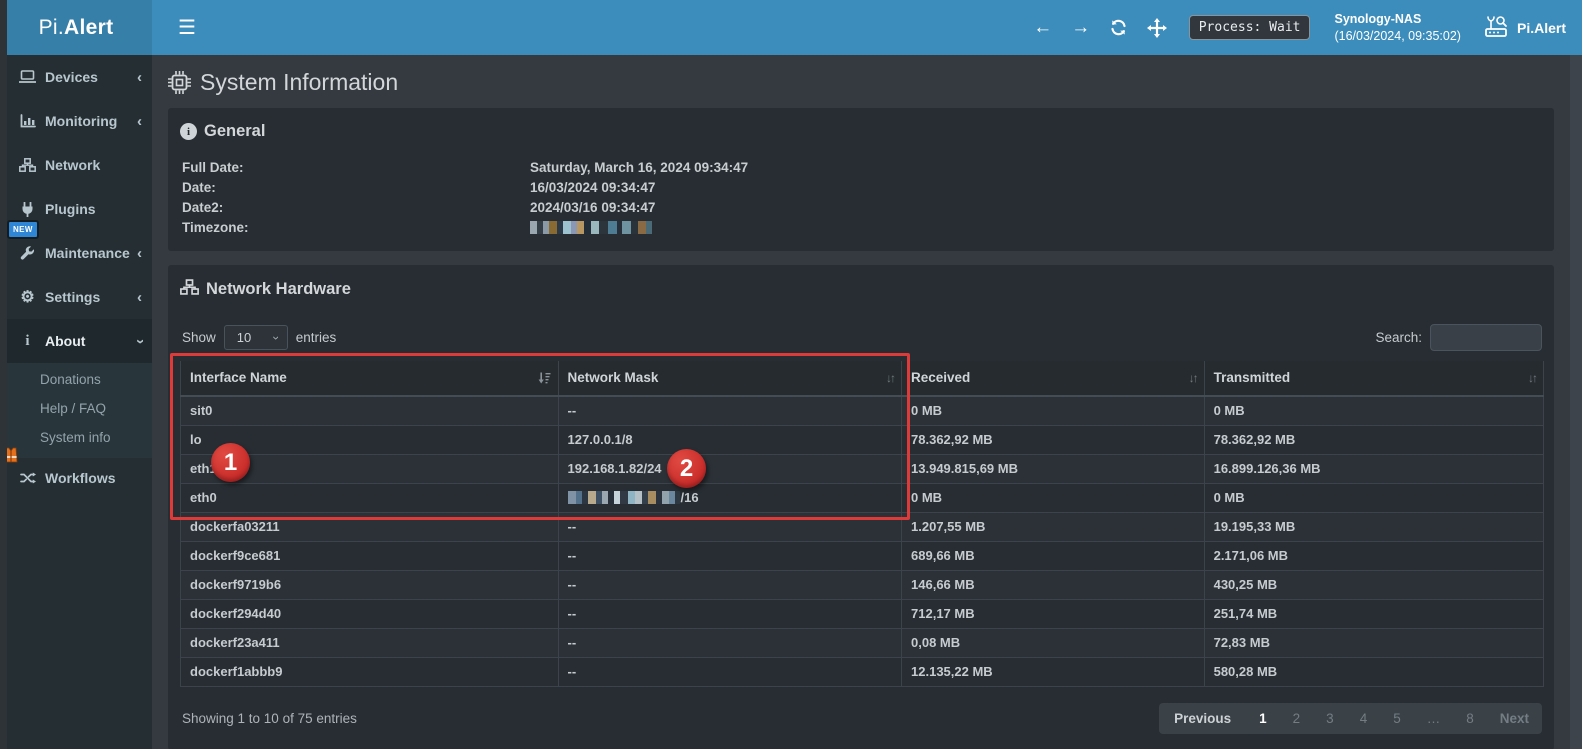 This screenshot has width=1582, height=749. I want to click on safety-vest-icon, so click(11, 456).